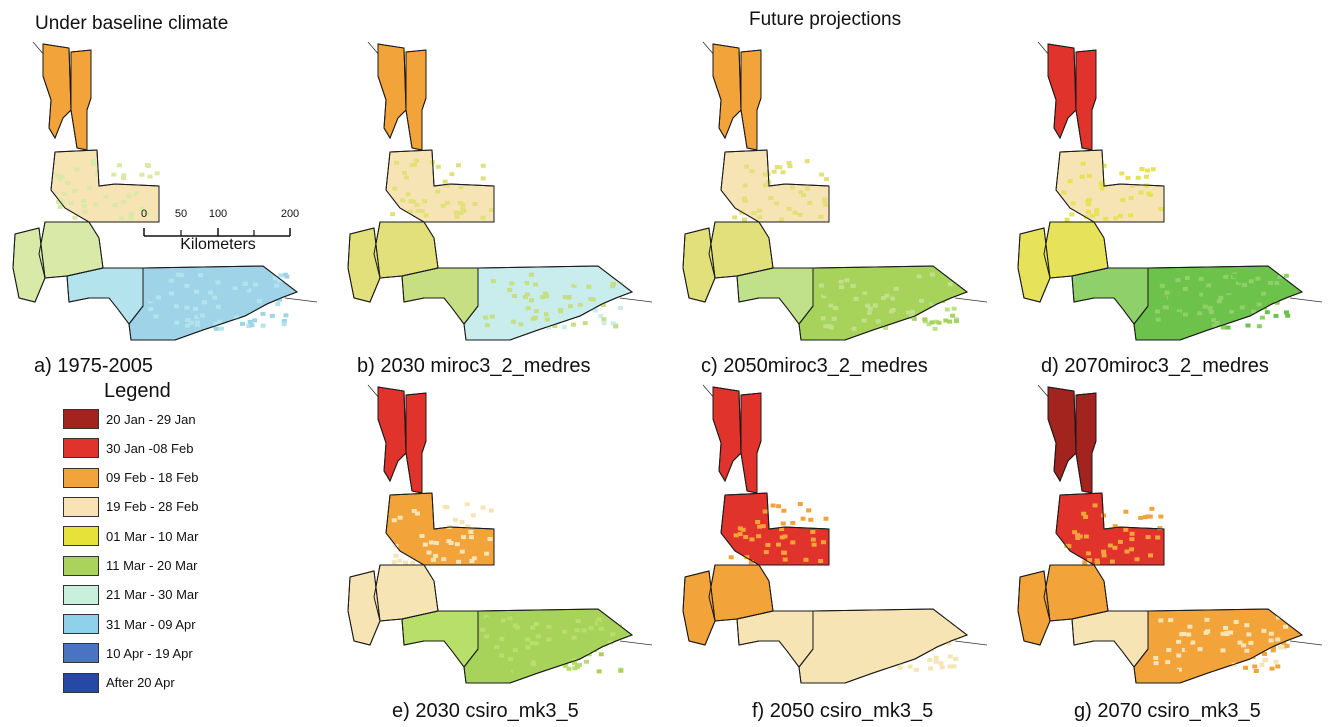 The height and width of the screenshot is (727, 1332). I want to click on legend-title: Legend, so click(137, 391).